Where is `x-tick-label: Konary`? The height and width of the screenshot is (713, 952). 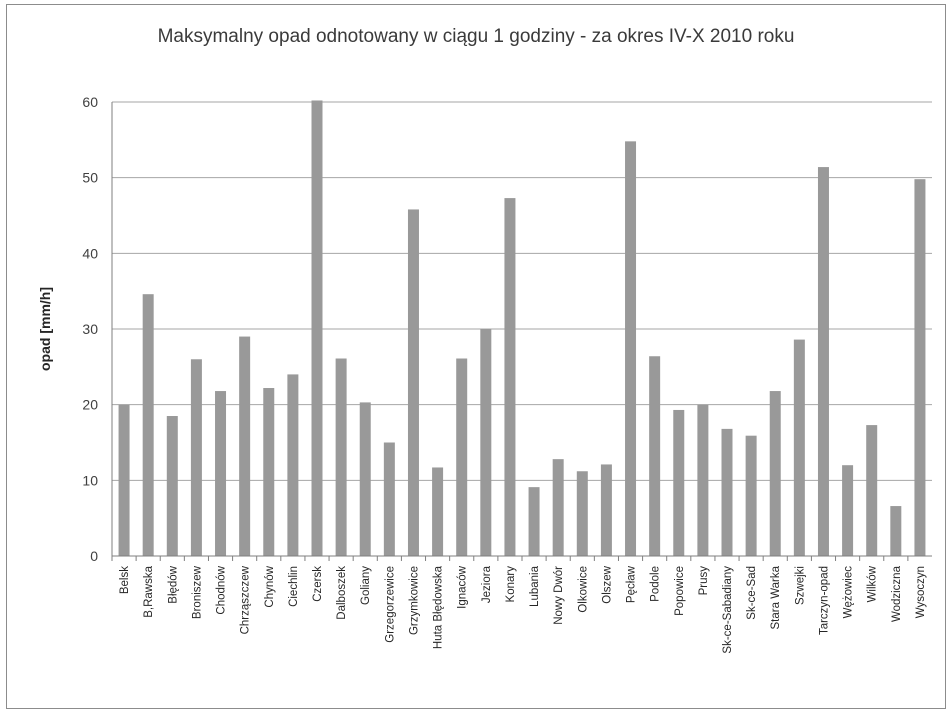
x-tick-label: Konary is located at coordinates (511, 584).